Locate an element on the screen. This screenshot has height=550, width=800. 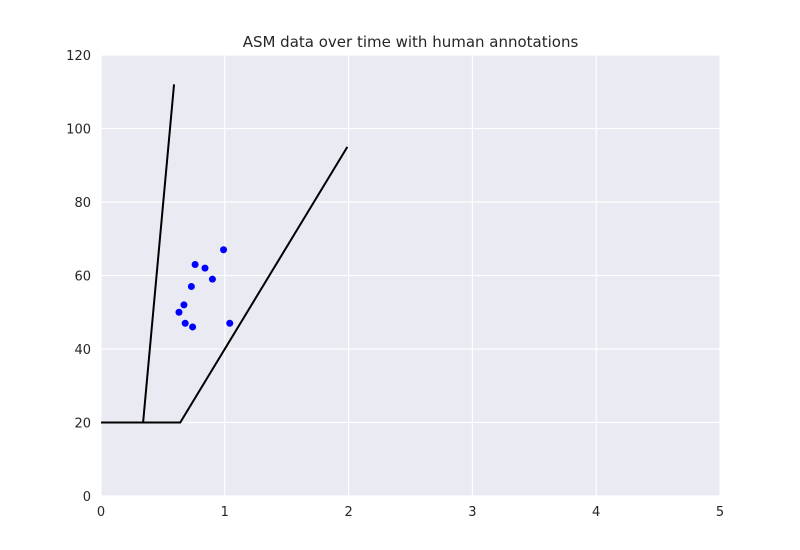
x-tick-label: 3 is located at coordinates (472, 512).